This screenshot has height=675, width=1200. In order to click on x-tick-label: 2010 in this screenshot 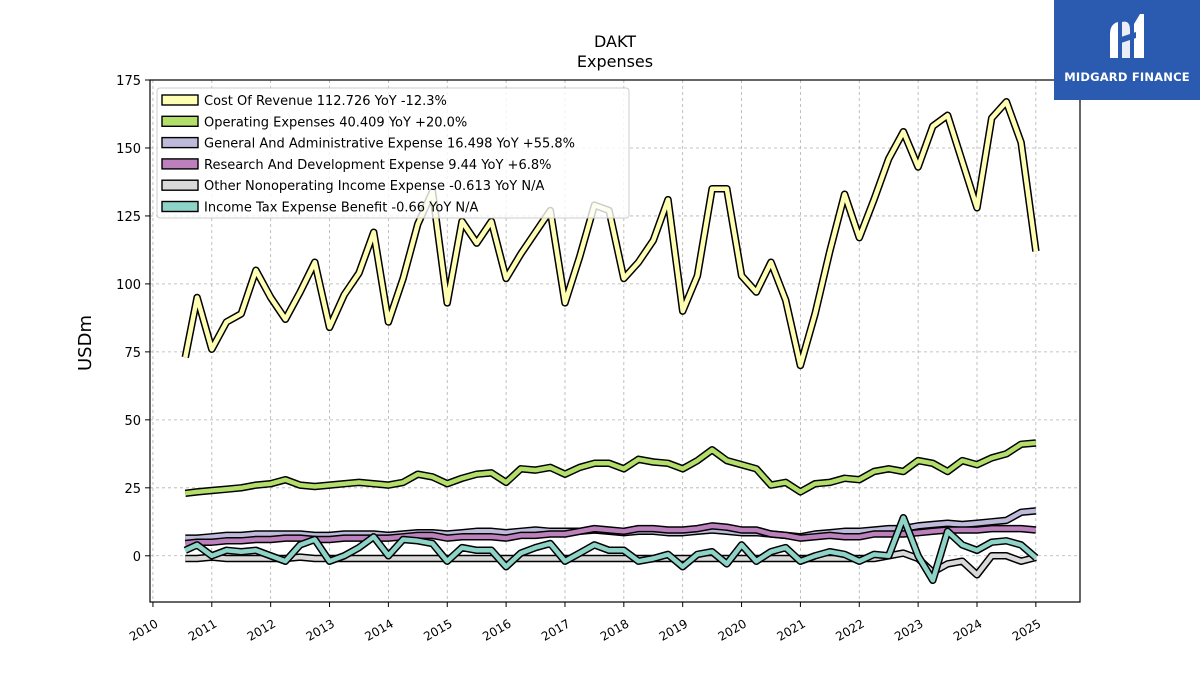, I will do `click(143, 629)`.